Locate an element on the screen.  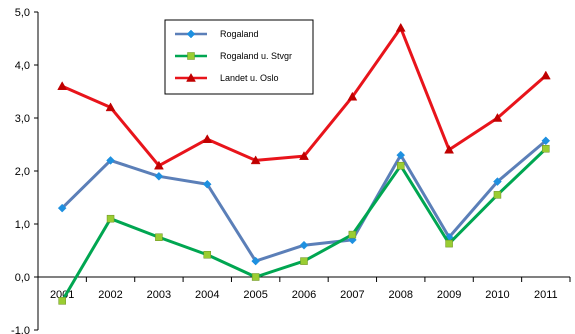
y-tick-label: 0,0 is located at coordinates (22, 278).